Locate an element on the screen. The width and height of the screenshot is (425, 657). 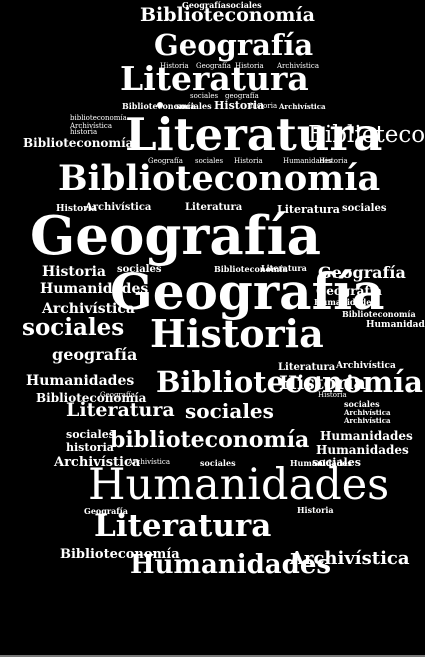
separator-dot is located at coordinates (160, 105).